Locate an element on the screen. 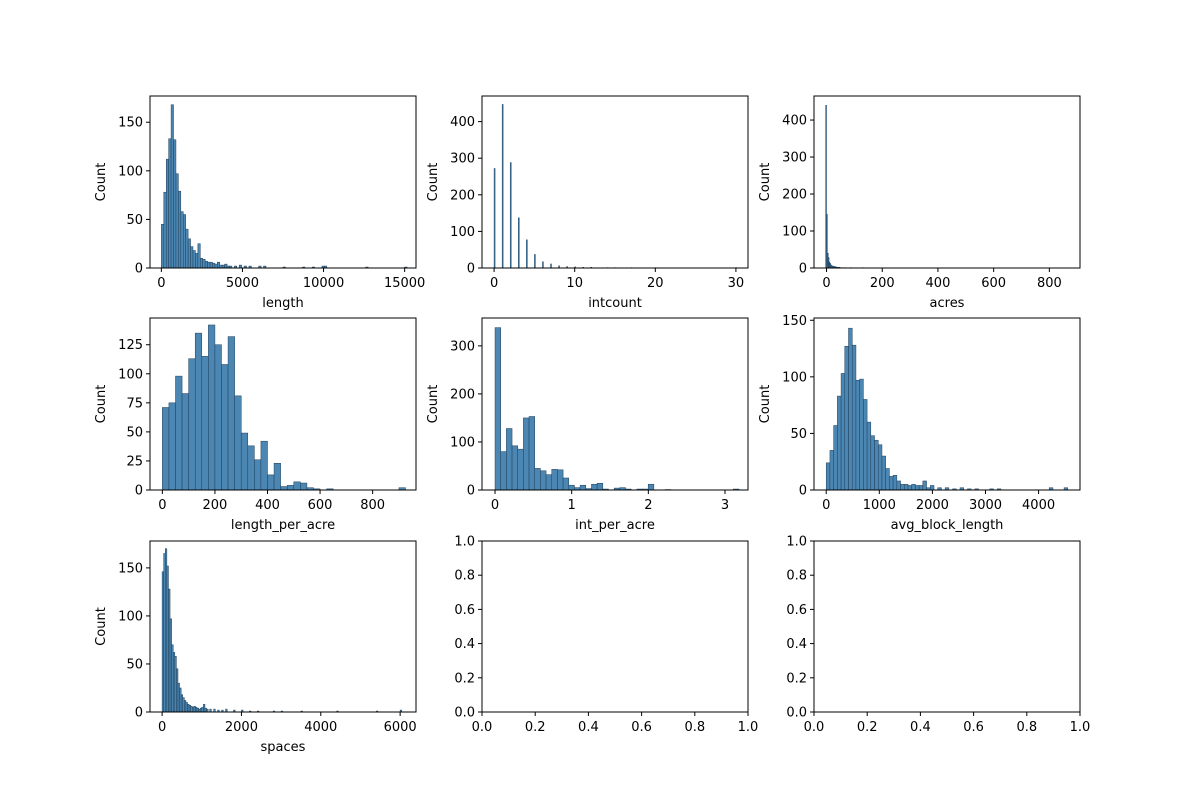 The height and width of the screenshot is (800, 1200). x-tick-label: 6000 is located at coordinates (400, 727).